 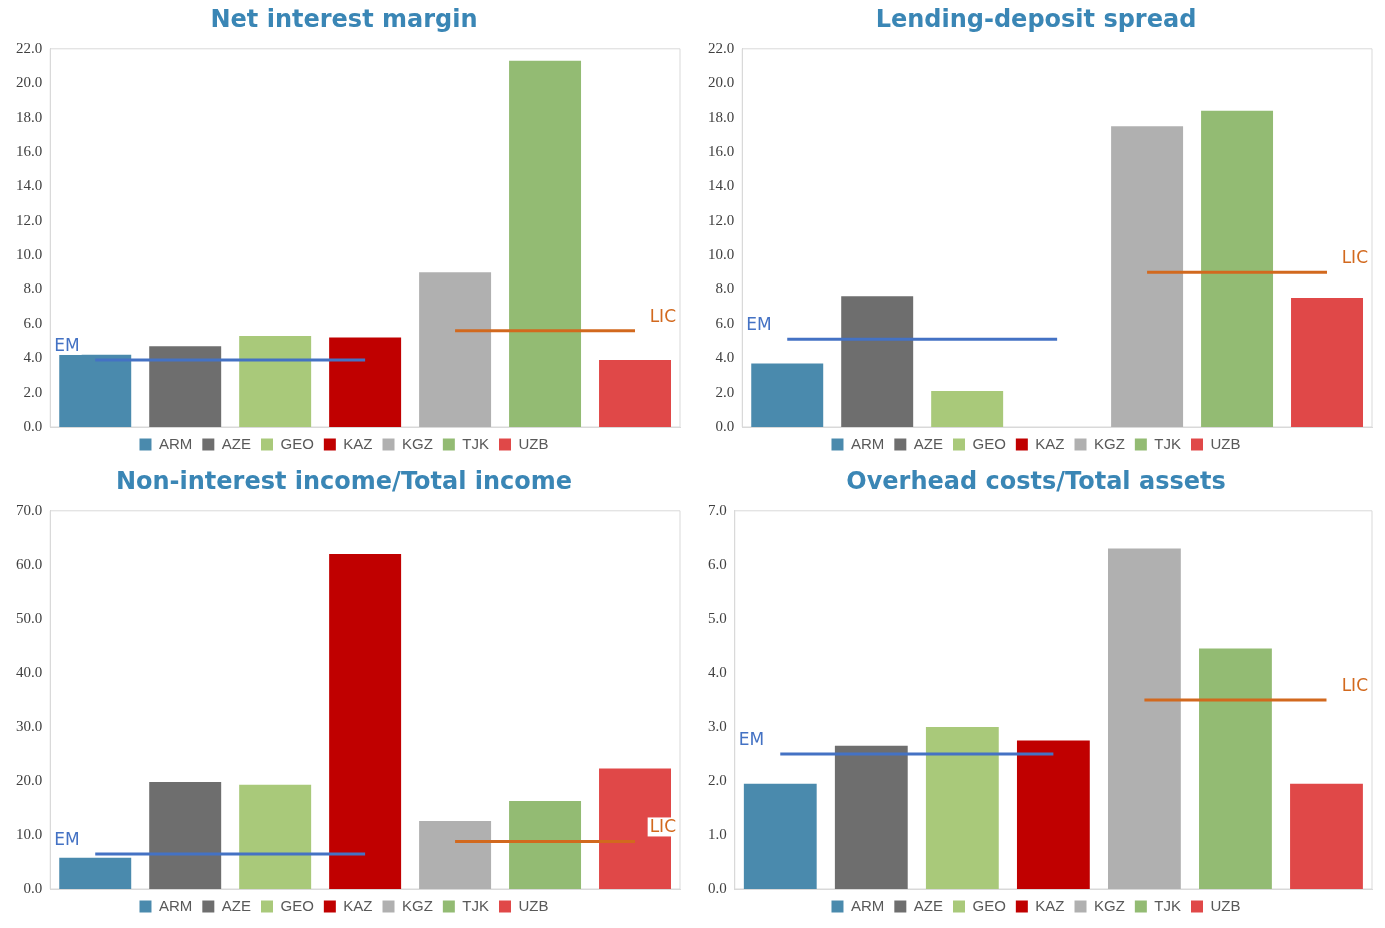 I want to click on y-tick-label: 30.0, so click(x=29, y=725).